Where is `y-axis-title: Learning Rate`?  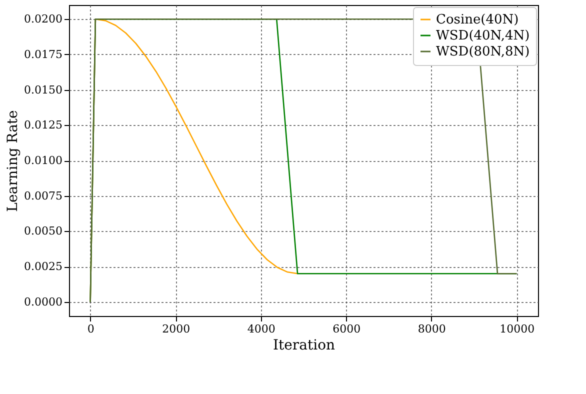
y-axis-title: Learning Rate is located at coordinates (13, 161).